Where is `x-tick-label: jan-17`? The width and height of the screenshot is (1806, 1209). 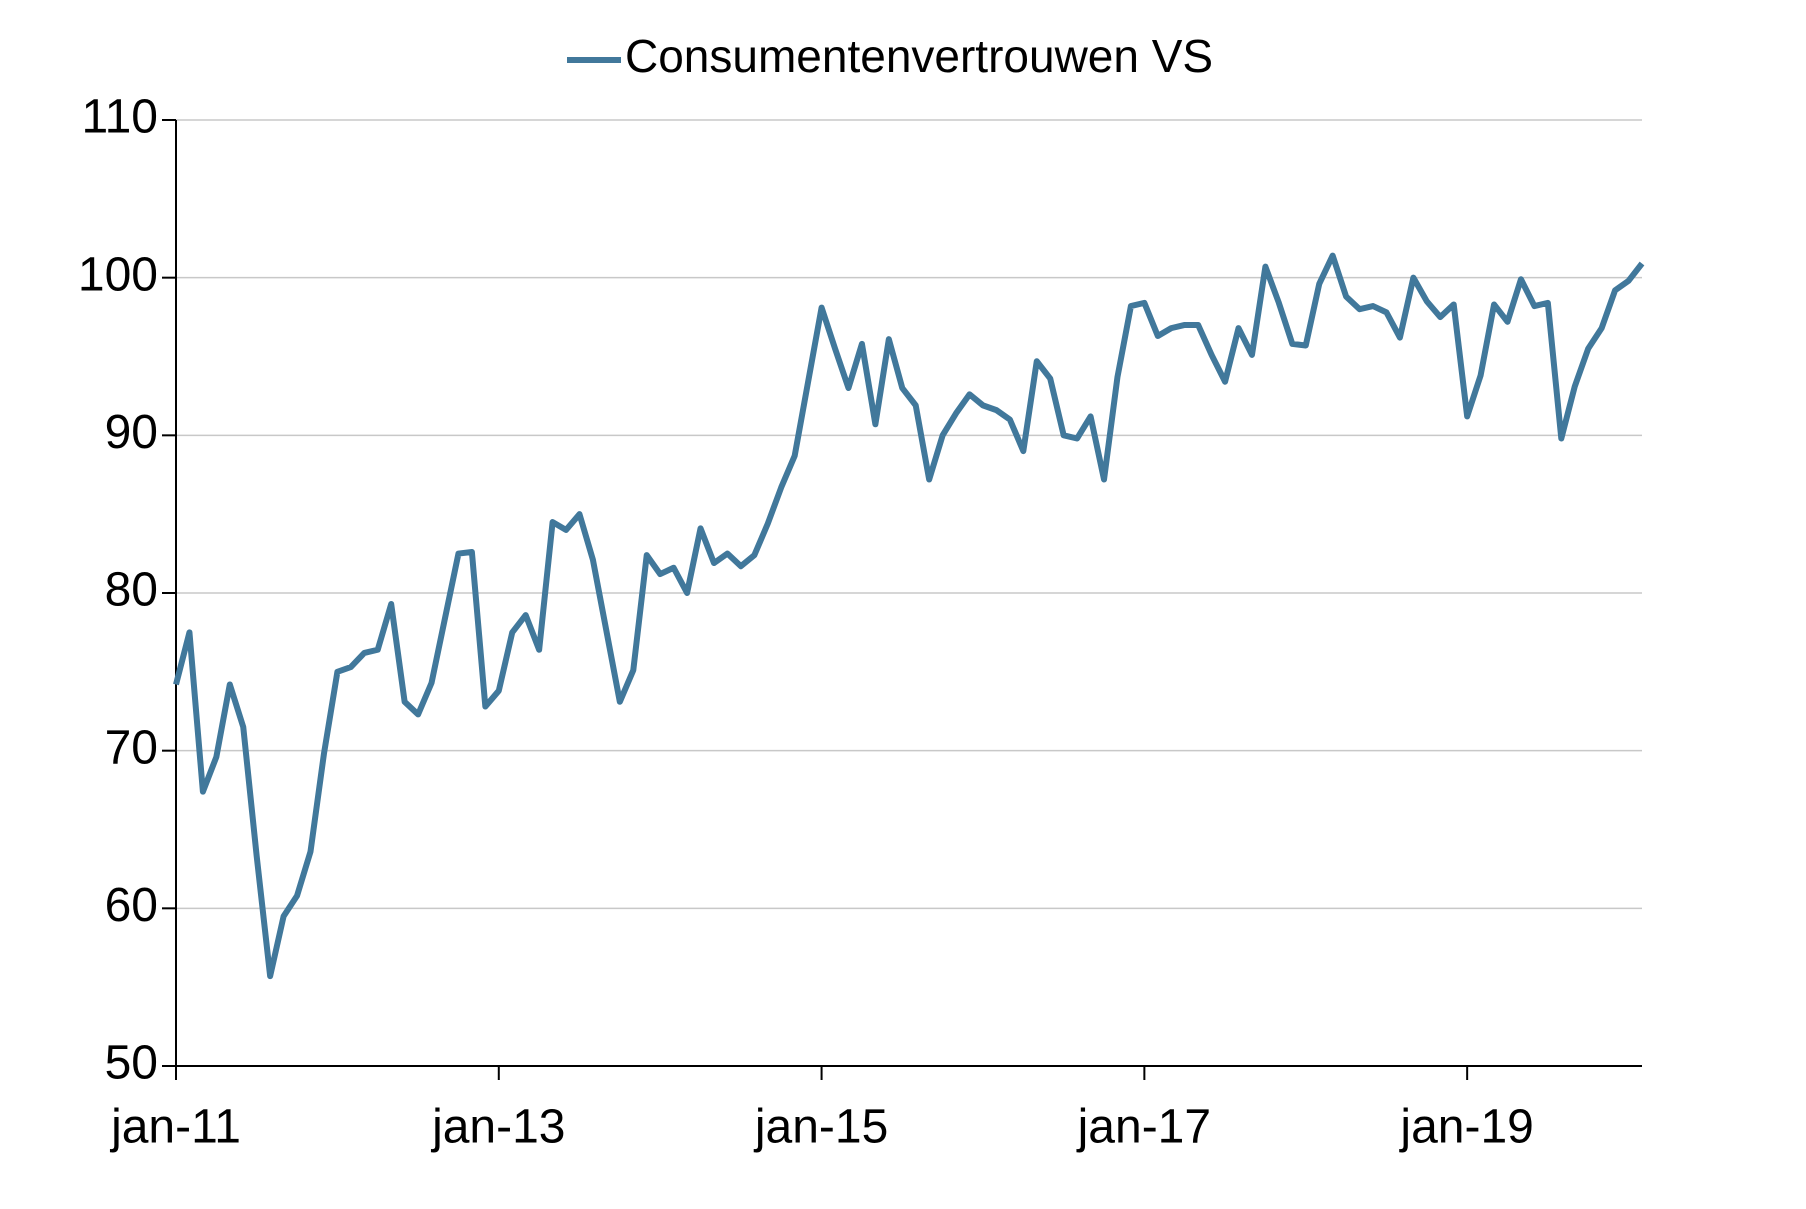
x-tick-label: jan-17 is located at coordinates (1143, 1127).